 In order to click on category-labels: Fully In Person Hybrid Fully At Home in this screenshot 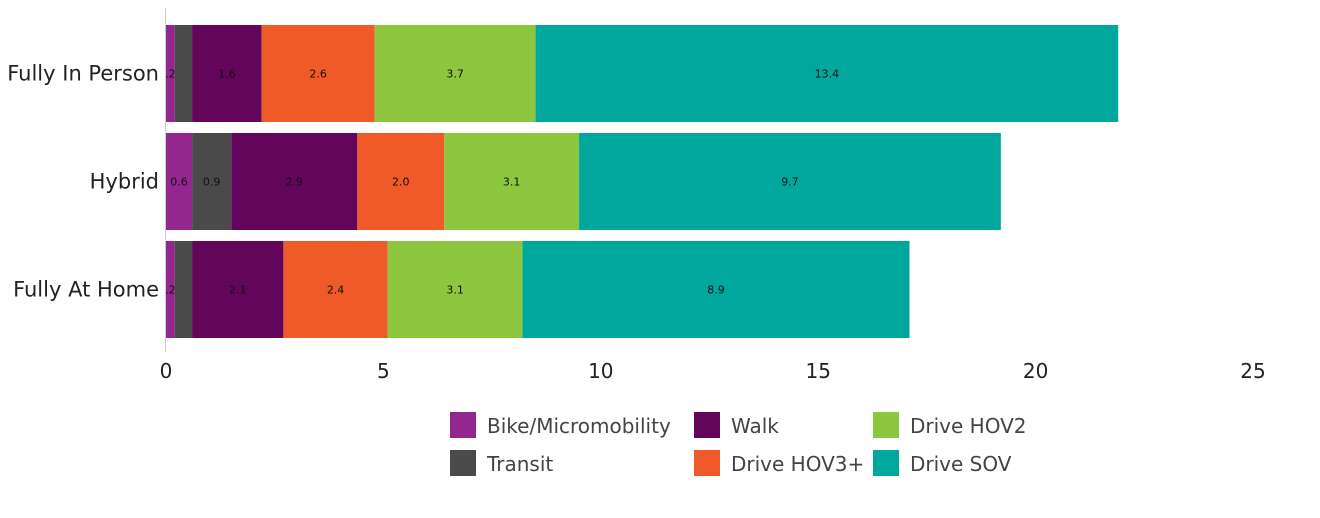, I will do `click(83, 182)`.